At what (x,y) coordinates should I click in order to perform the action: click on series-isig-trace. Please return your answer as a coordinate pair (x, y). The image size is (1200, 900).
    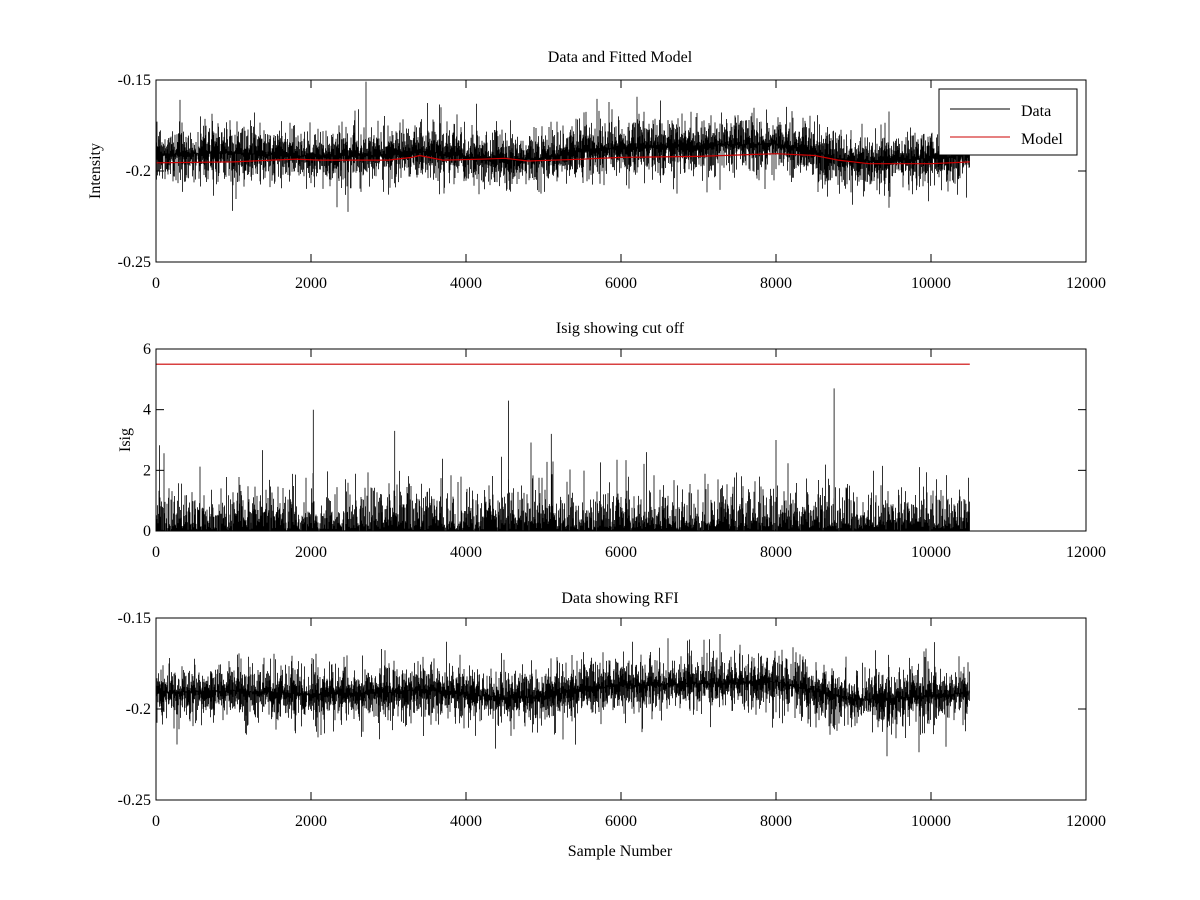
    Looking at the image, I should click on (562, 459).